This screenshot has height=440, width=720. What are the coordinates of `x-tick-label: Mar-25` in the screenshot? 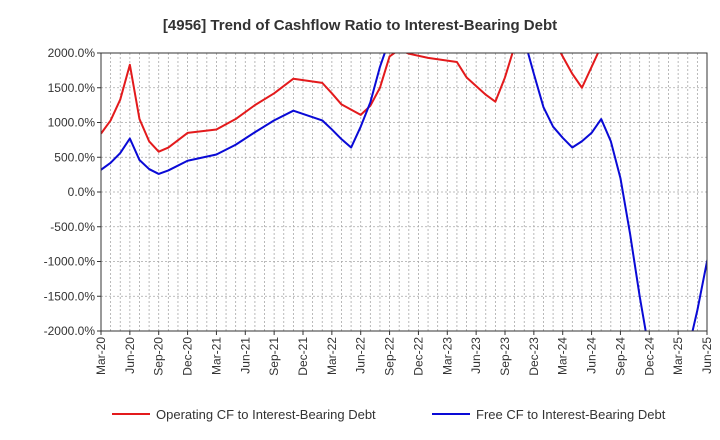 It's located at (678, 356).